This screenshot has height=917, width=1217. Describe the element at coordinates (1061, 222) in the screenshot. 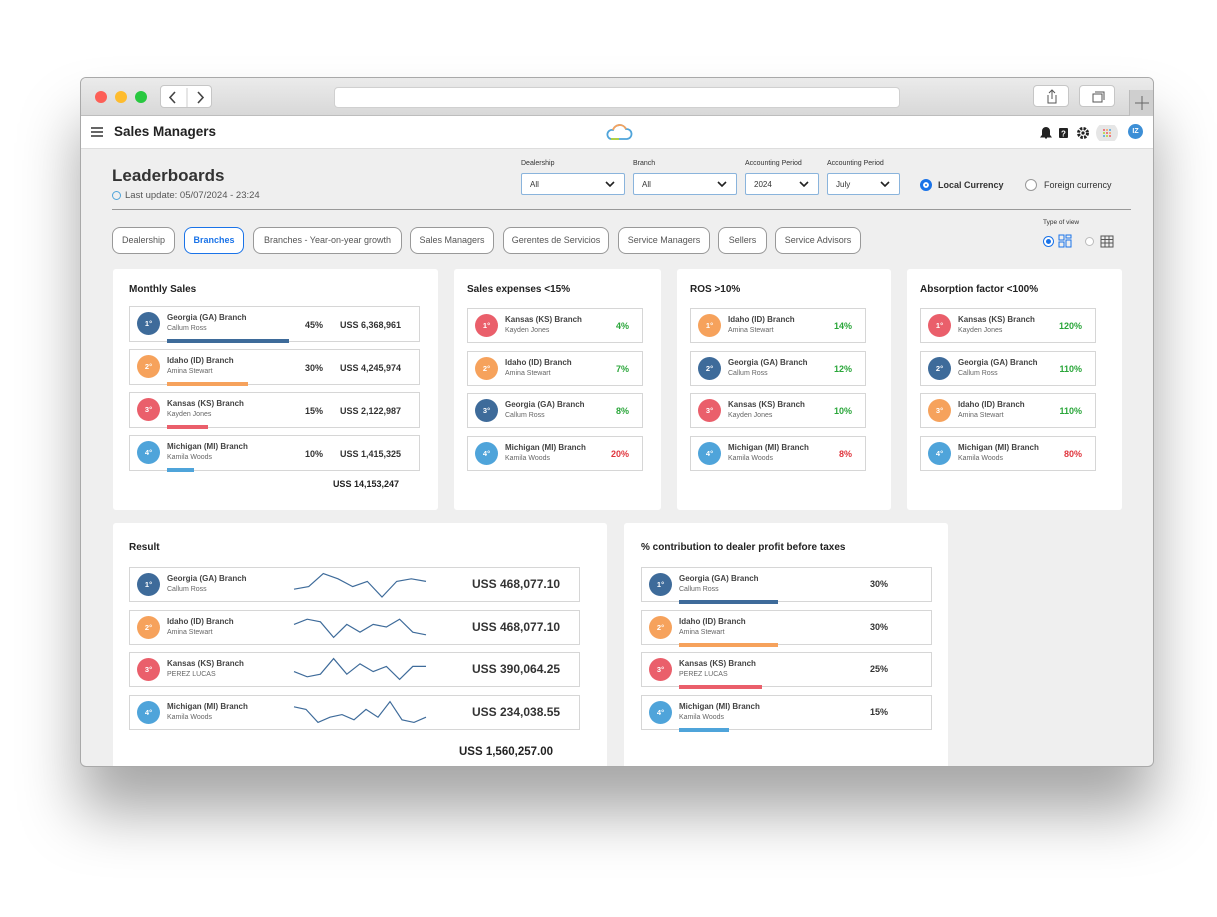

I see `view-label: Type of view` at that location.